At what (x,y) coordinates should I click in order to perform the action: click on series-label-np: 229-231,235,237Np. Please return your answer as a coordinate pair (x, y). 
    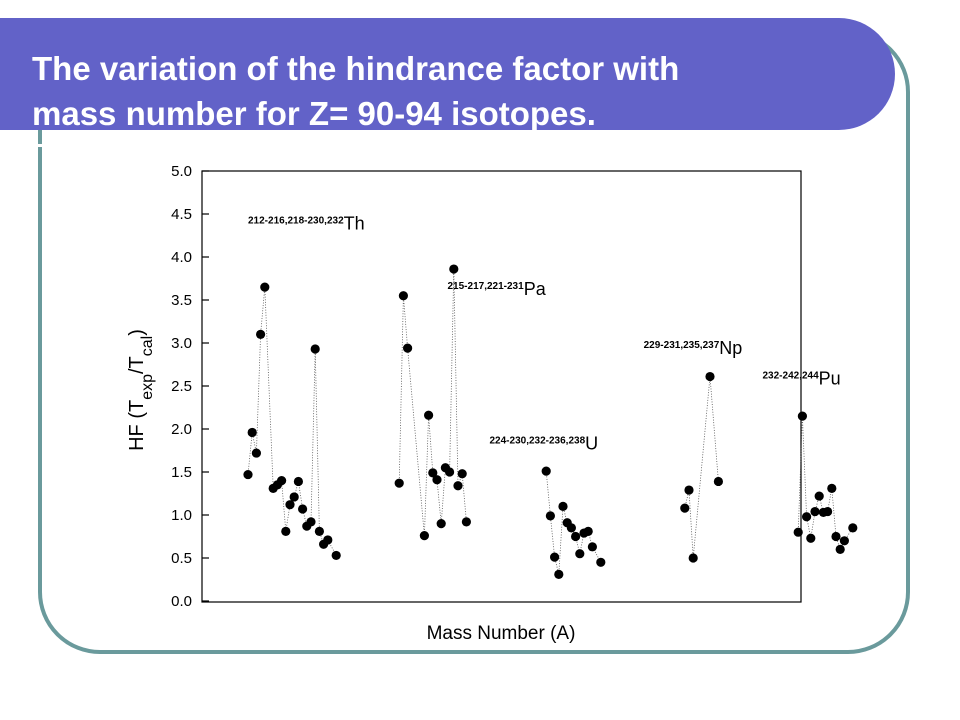
    Looking at the image, I should click on (693, 348).